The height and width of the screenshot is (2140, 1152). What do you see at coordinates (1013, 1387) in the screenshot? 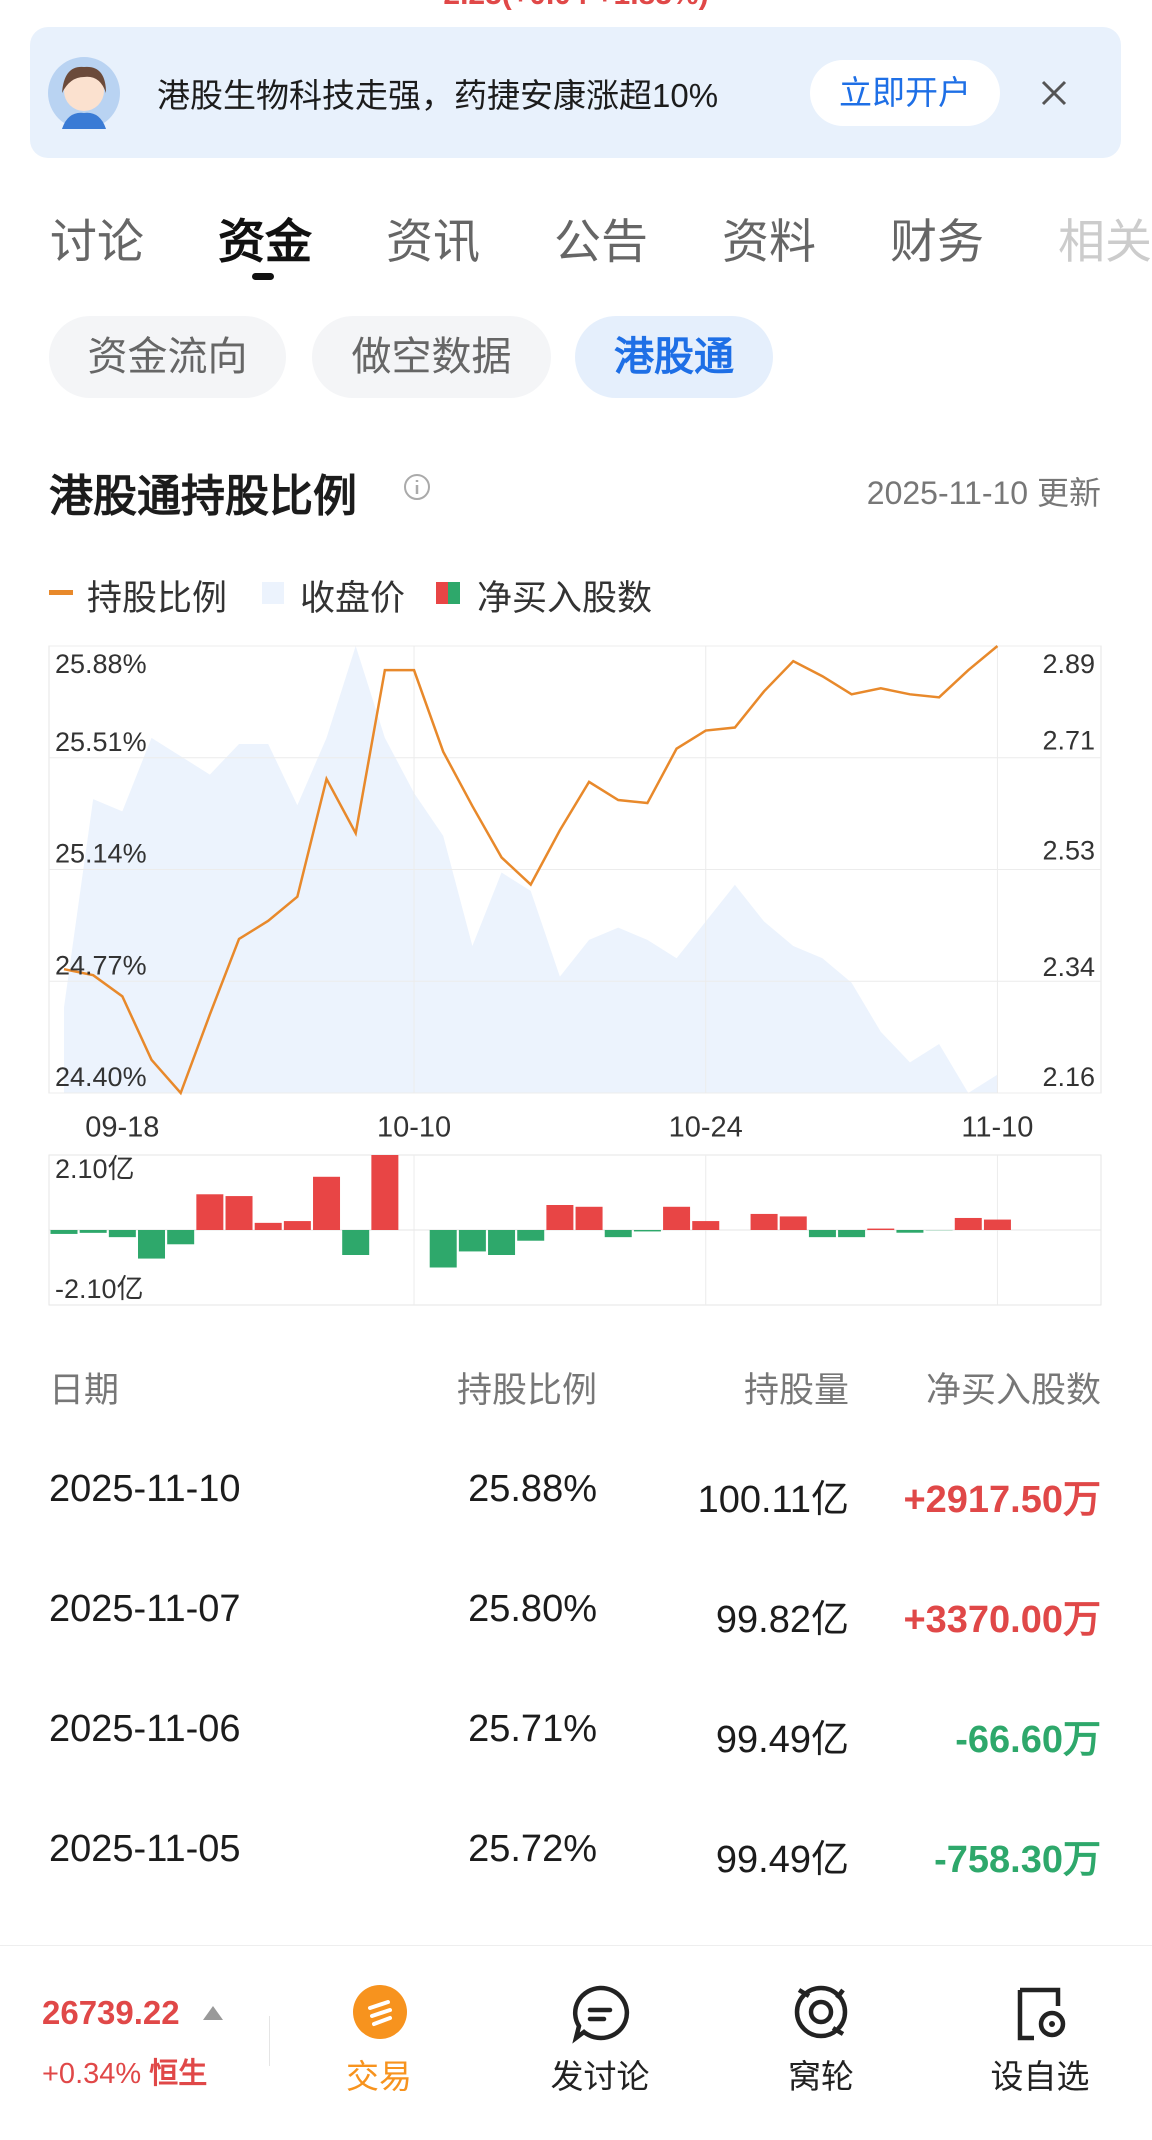
I see `table-header: 净买入股数` at bounding box center [1013, 1387].